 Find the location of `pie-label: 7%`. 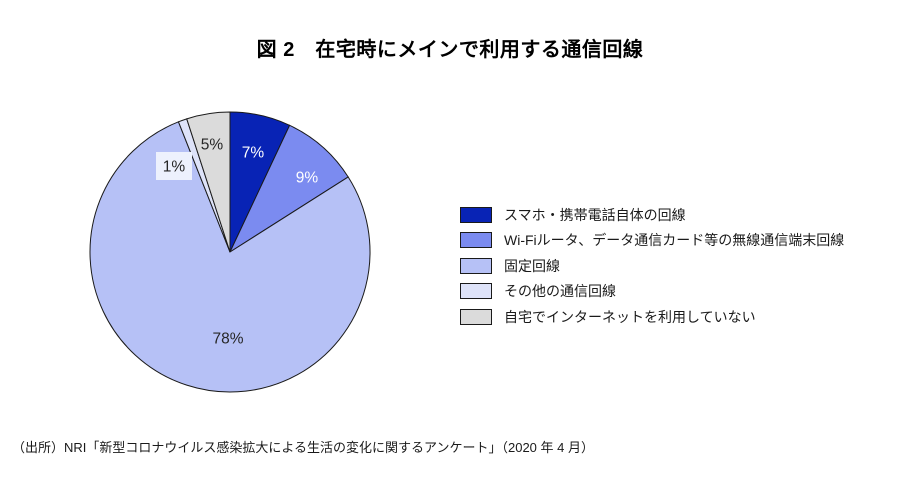

pie-label: 7% is located at coordinates (253, 152).